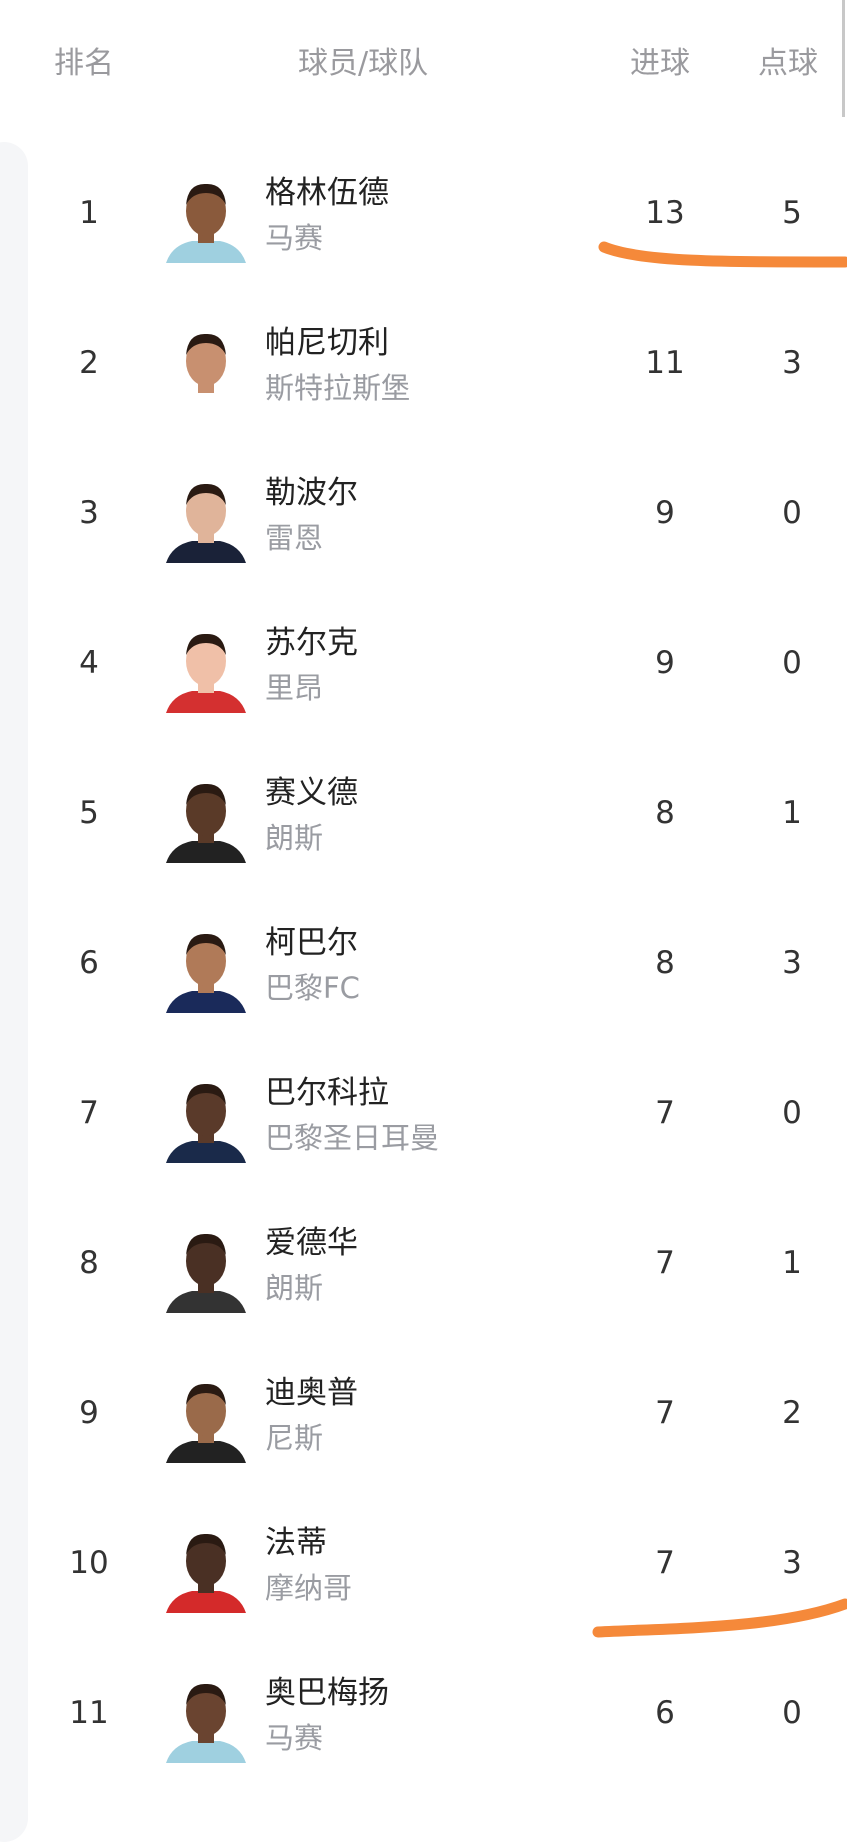  Describe the element at coordinates (660, 63) in the screenshot. I see `header-goals: 进球` at that location.